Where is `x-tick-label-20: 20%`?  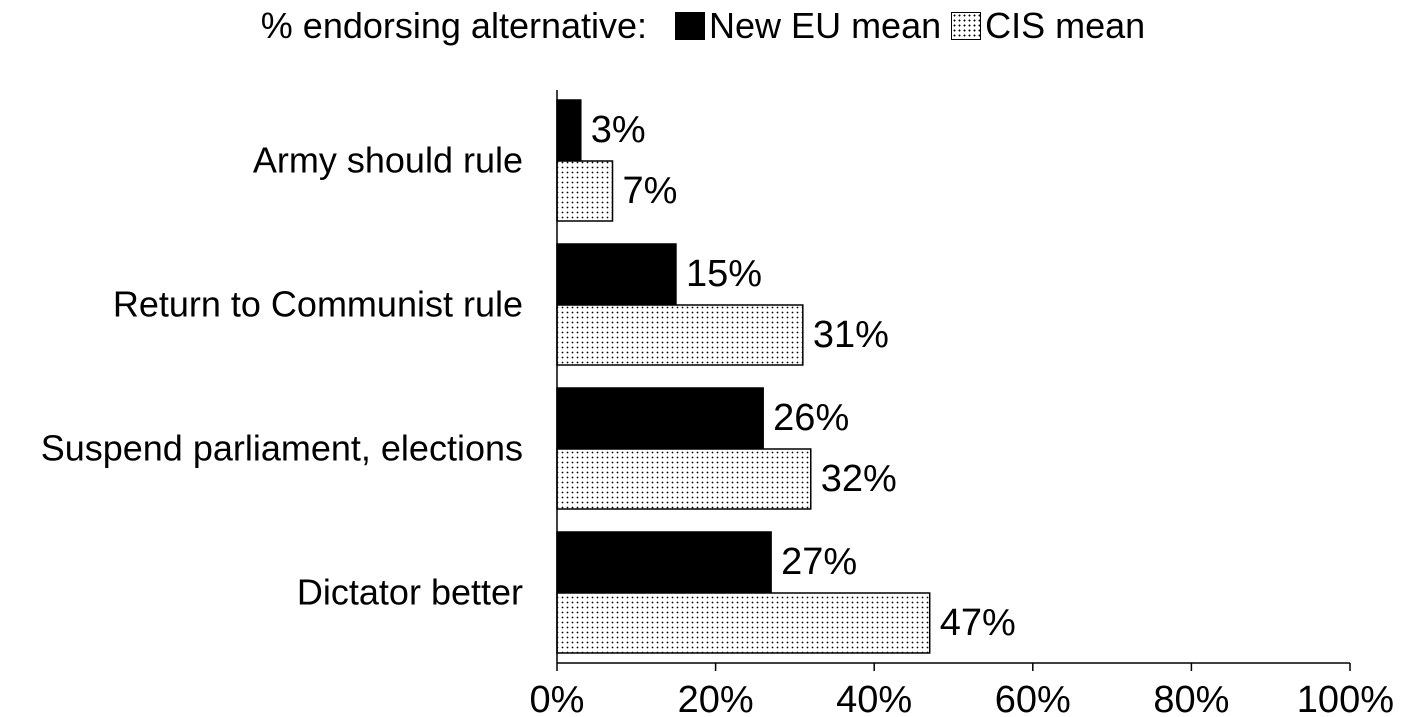 x-tick-label-20: 20% is located at coordinates (716, 698).